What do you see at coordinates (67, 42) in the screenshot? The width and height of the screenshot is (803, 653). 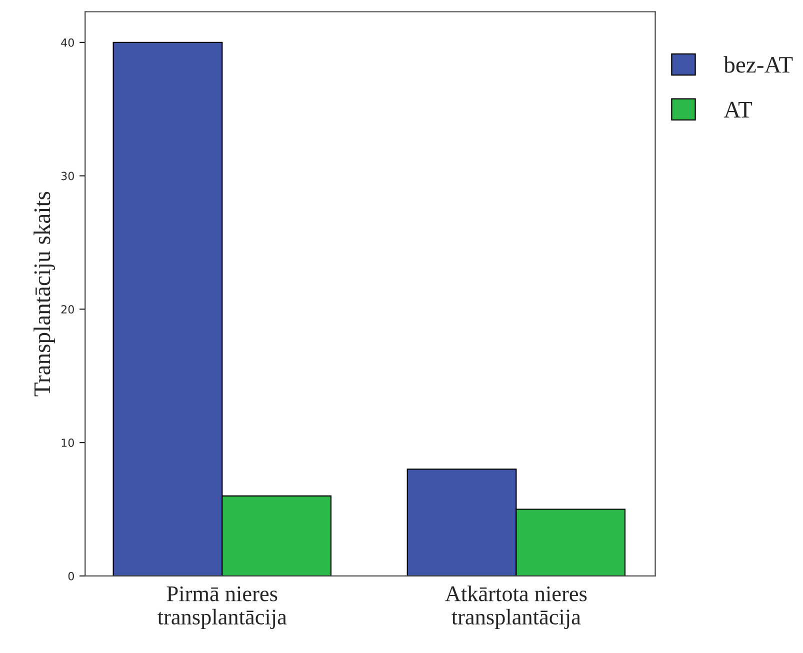 I see `y-tick-label: 40` at bounding box center [67, 42].